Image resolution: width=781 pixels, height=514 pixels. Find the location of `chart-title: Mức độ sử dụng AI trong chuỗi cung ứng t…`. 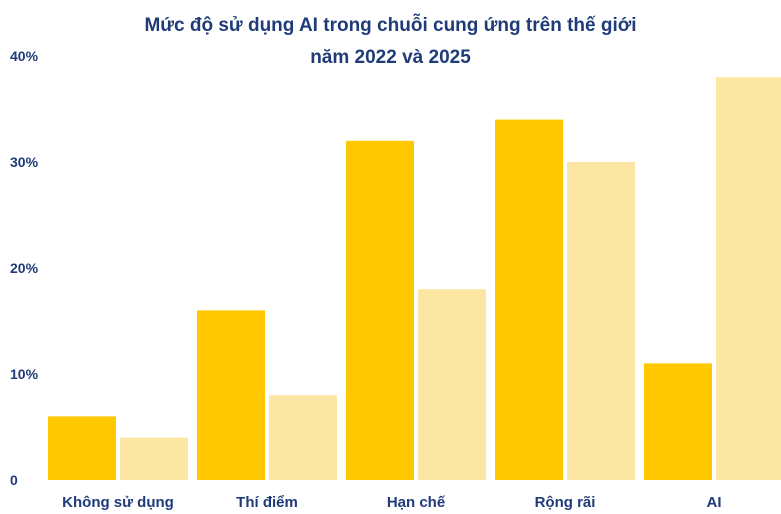

chart-title: Mức độ sử dụng AI trong chuỗi cung ứng t… is located at coordinates (390, 42).